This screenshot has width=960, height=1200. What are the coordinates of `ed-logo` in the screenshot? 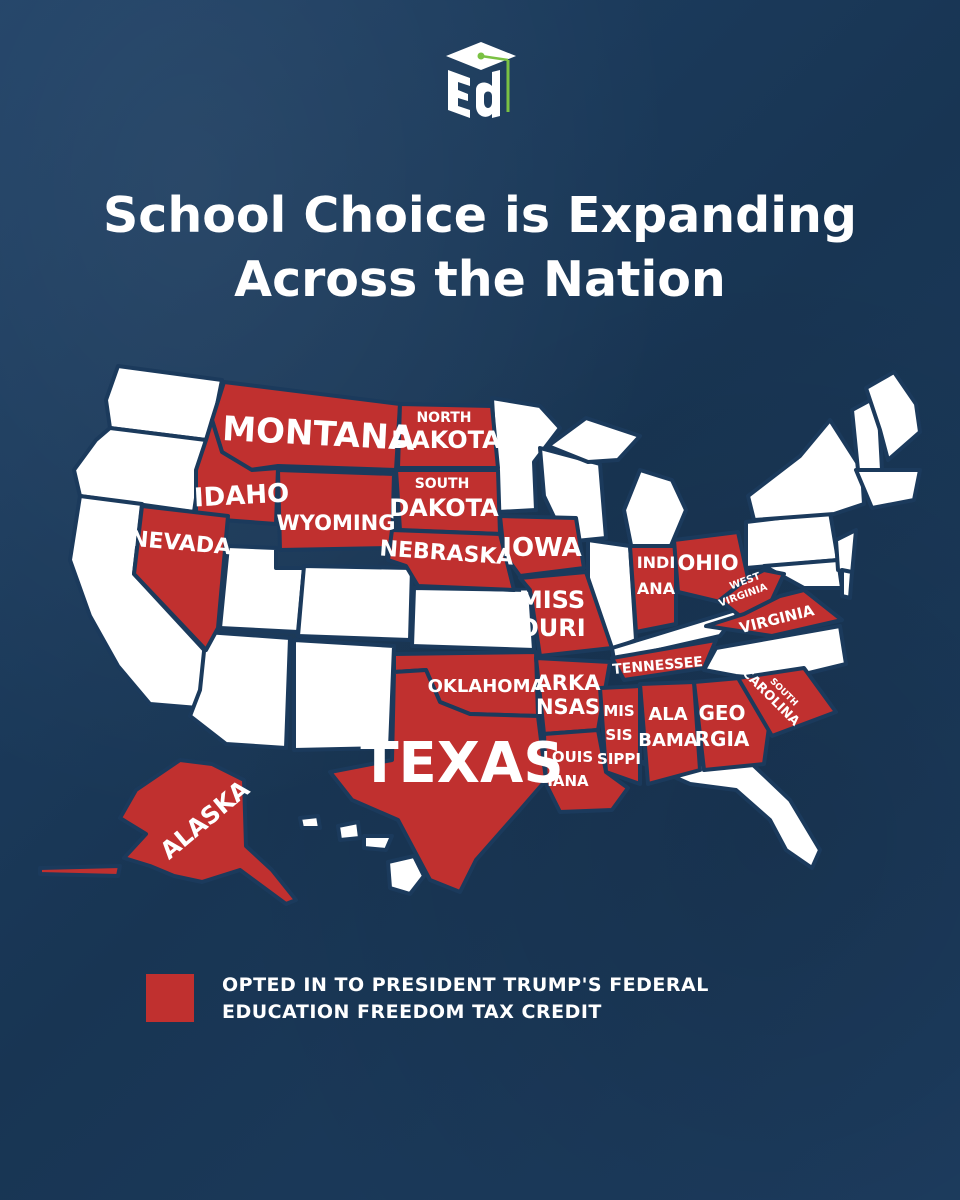 It's located at (481, 80).